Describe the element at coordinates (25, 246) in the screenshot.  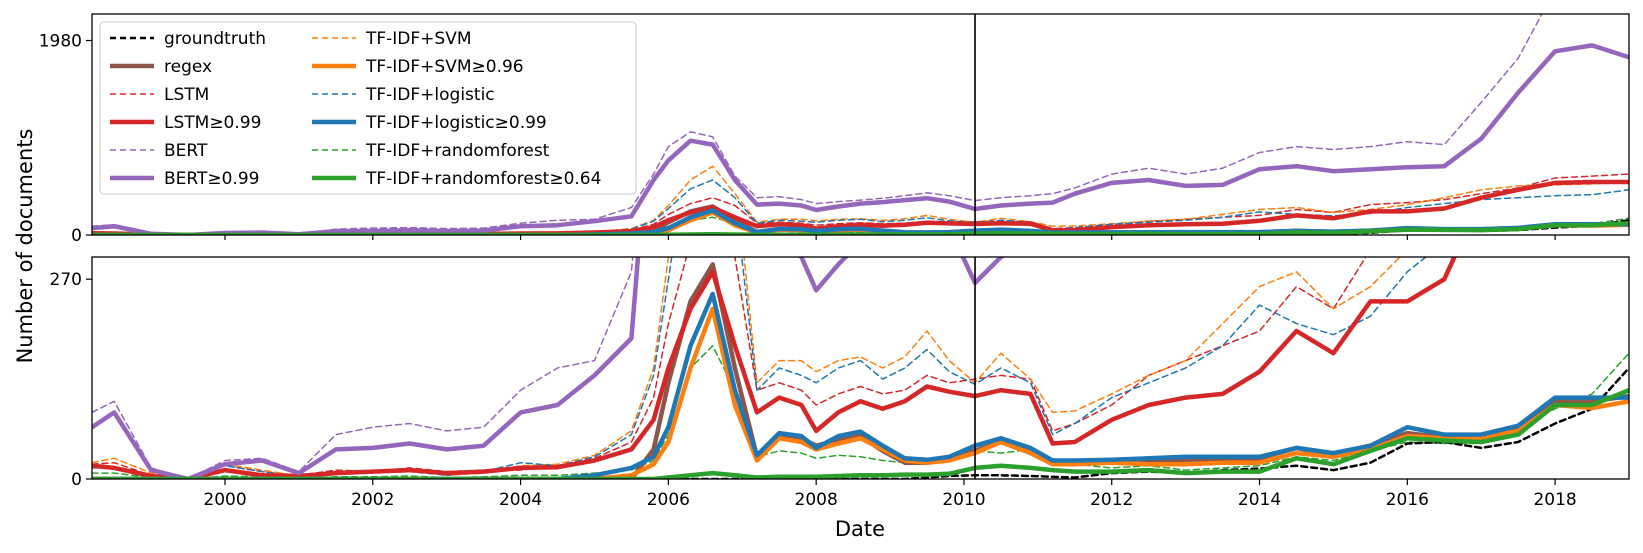
I see `y-axis-title: Number of documents` at that location.